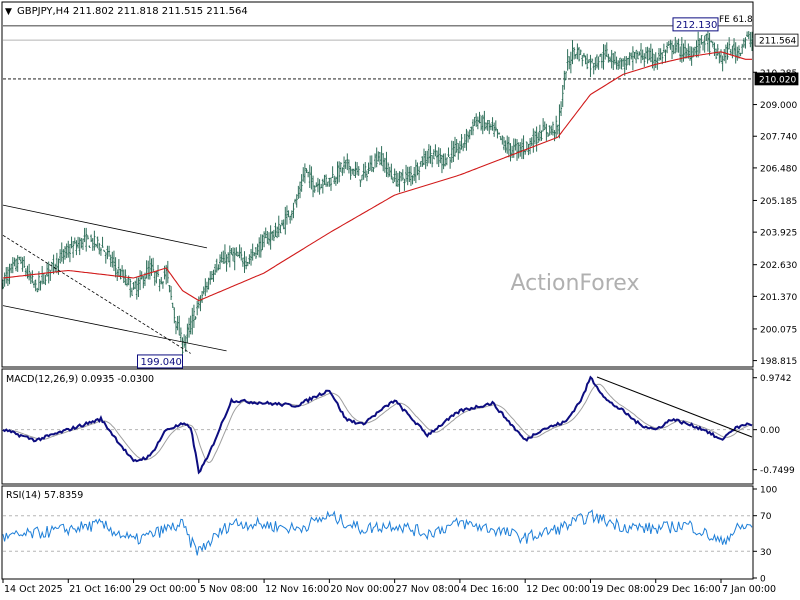 The image size is (800, 600). I want to click on price-tick-label: 209.000, so click(778, 106).